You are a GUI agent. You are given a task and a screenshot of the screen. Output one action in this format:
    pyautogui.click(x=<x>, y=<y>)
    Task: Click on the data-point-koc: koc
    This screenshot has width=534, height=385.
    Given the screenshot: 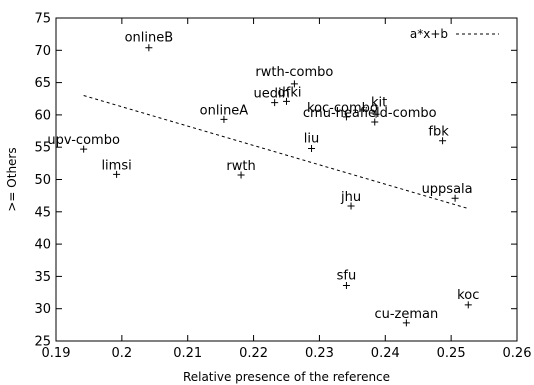 What is the action you would take?
    pyautogui.click(x=468, y=298)
    